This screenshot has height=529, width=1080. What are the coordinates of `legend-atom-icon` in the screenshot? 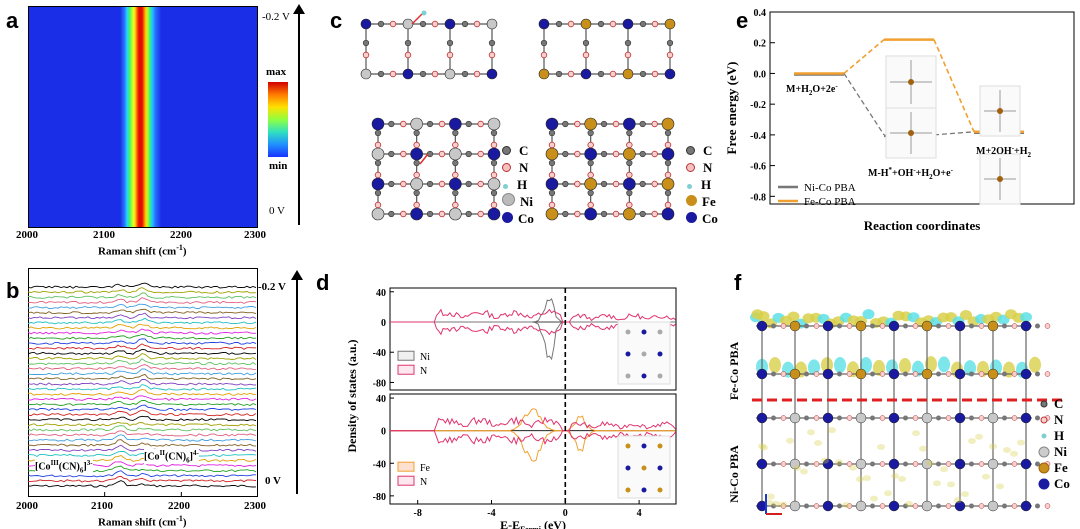 It's located at (1044, 436).